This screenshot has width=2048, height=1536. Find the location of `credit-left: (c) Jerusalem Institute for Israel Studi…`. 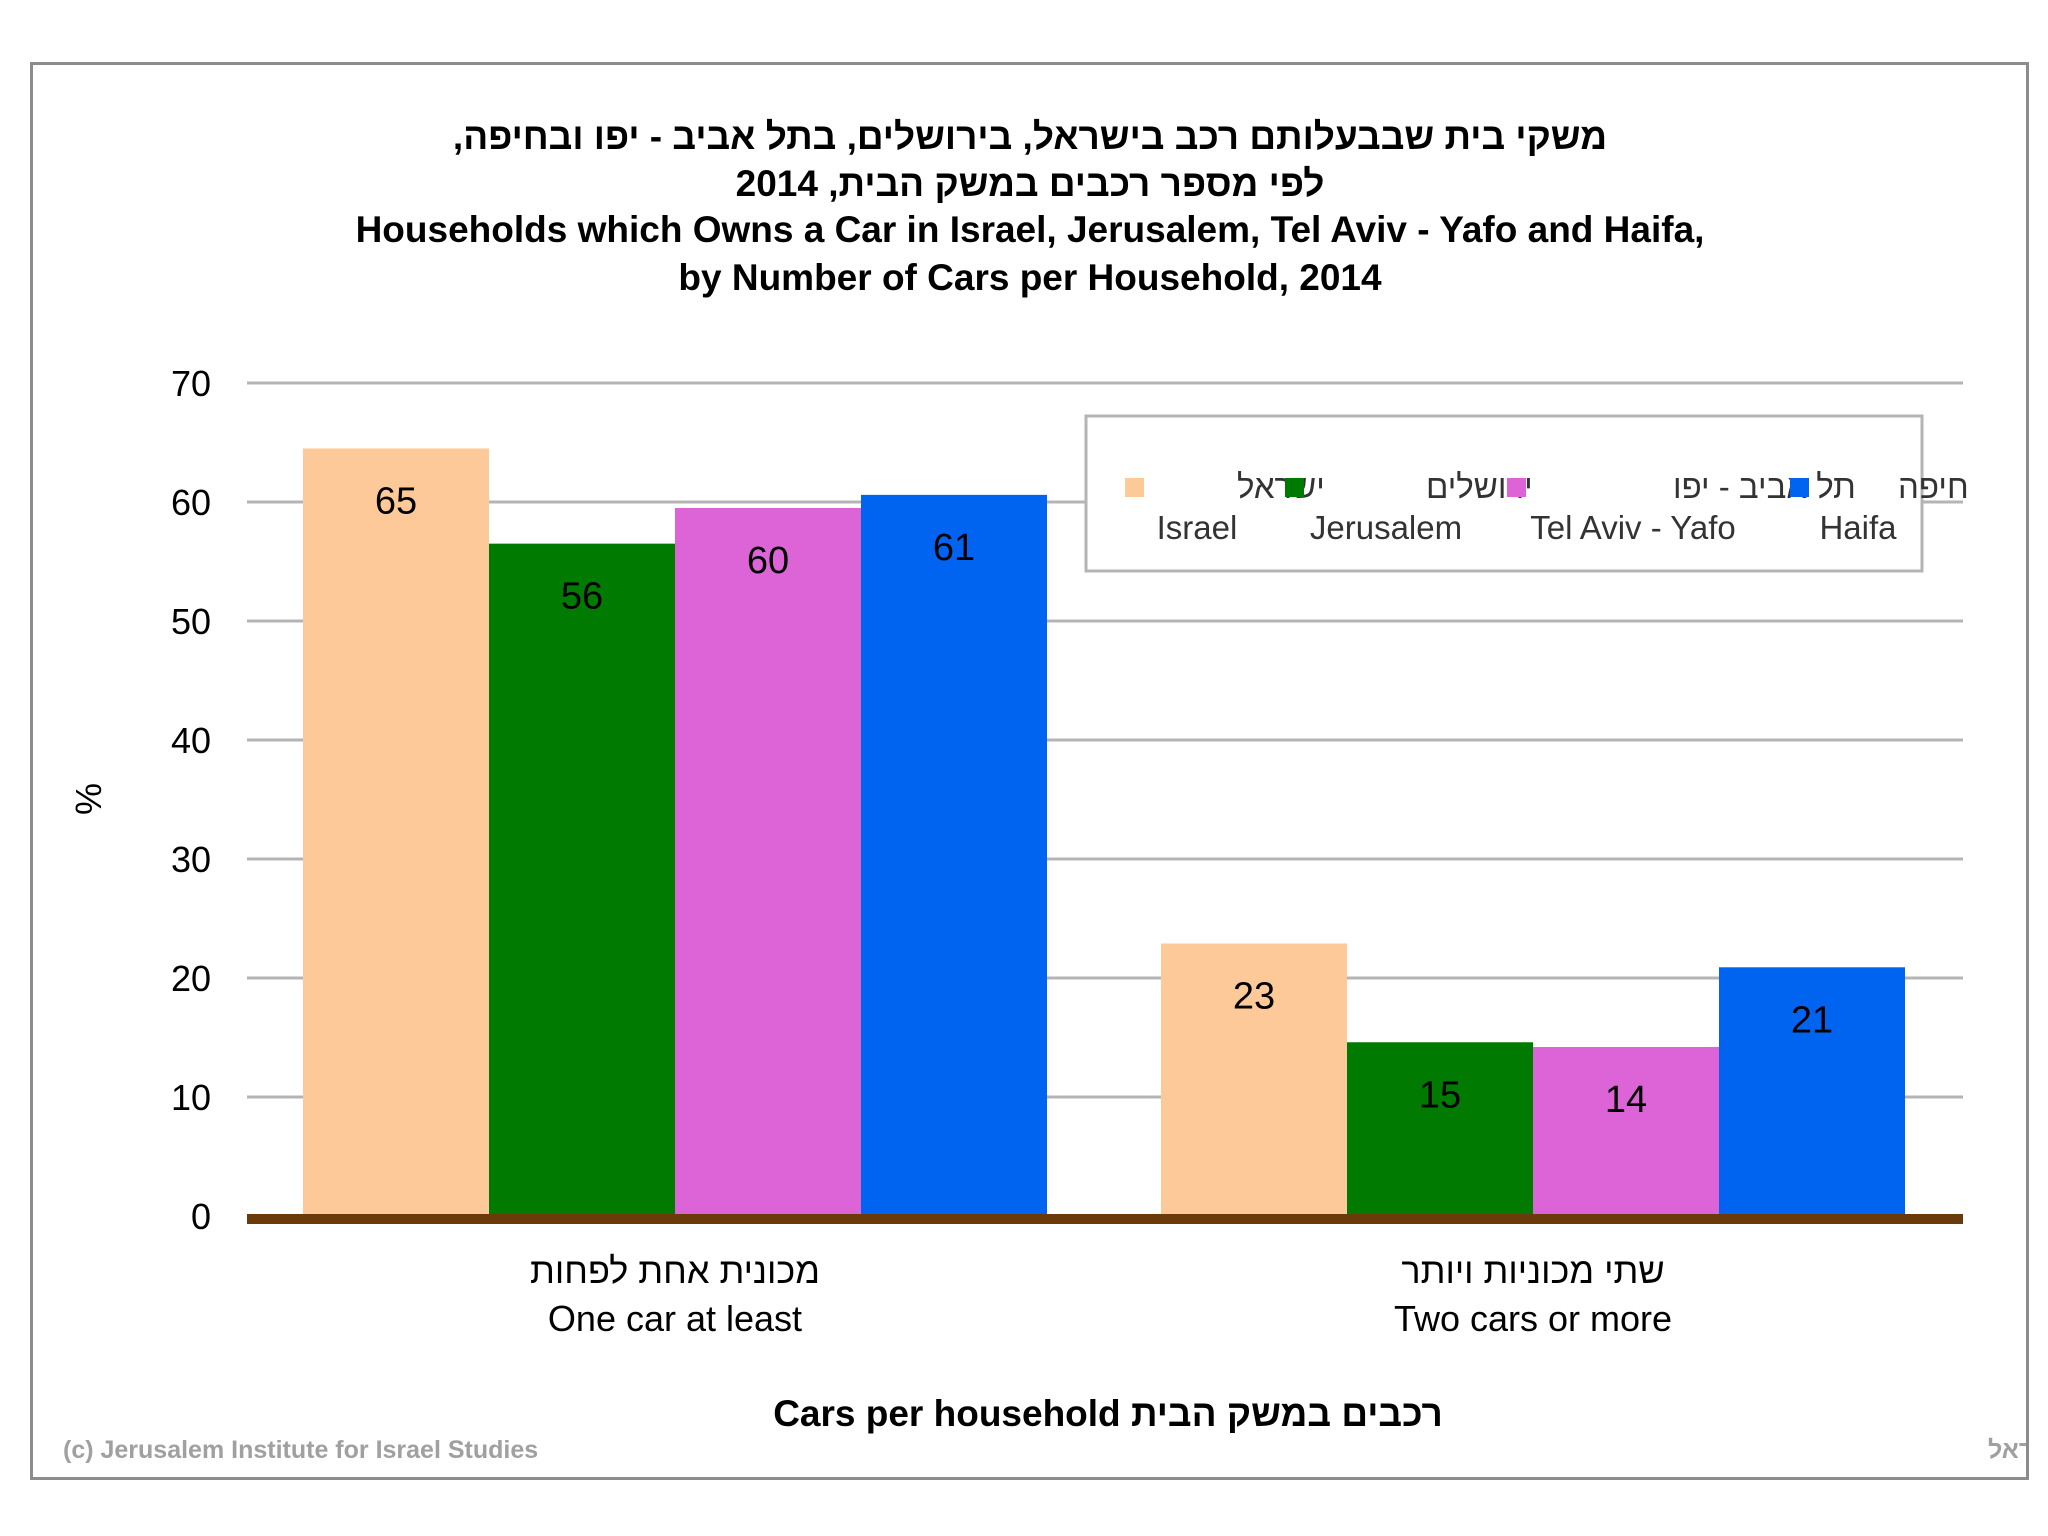

credit-left: (c) Jerusalem Institute for Israel Studi… is located at coordinates (300, 1450).